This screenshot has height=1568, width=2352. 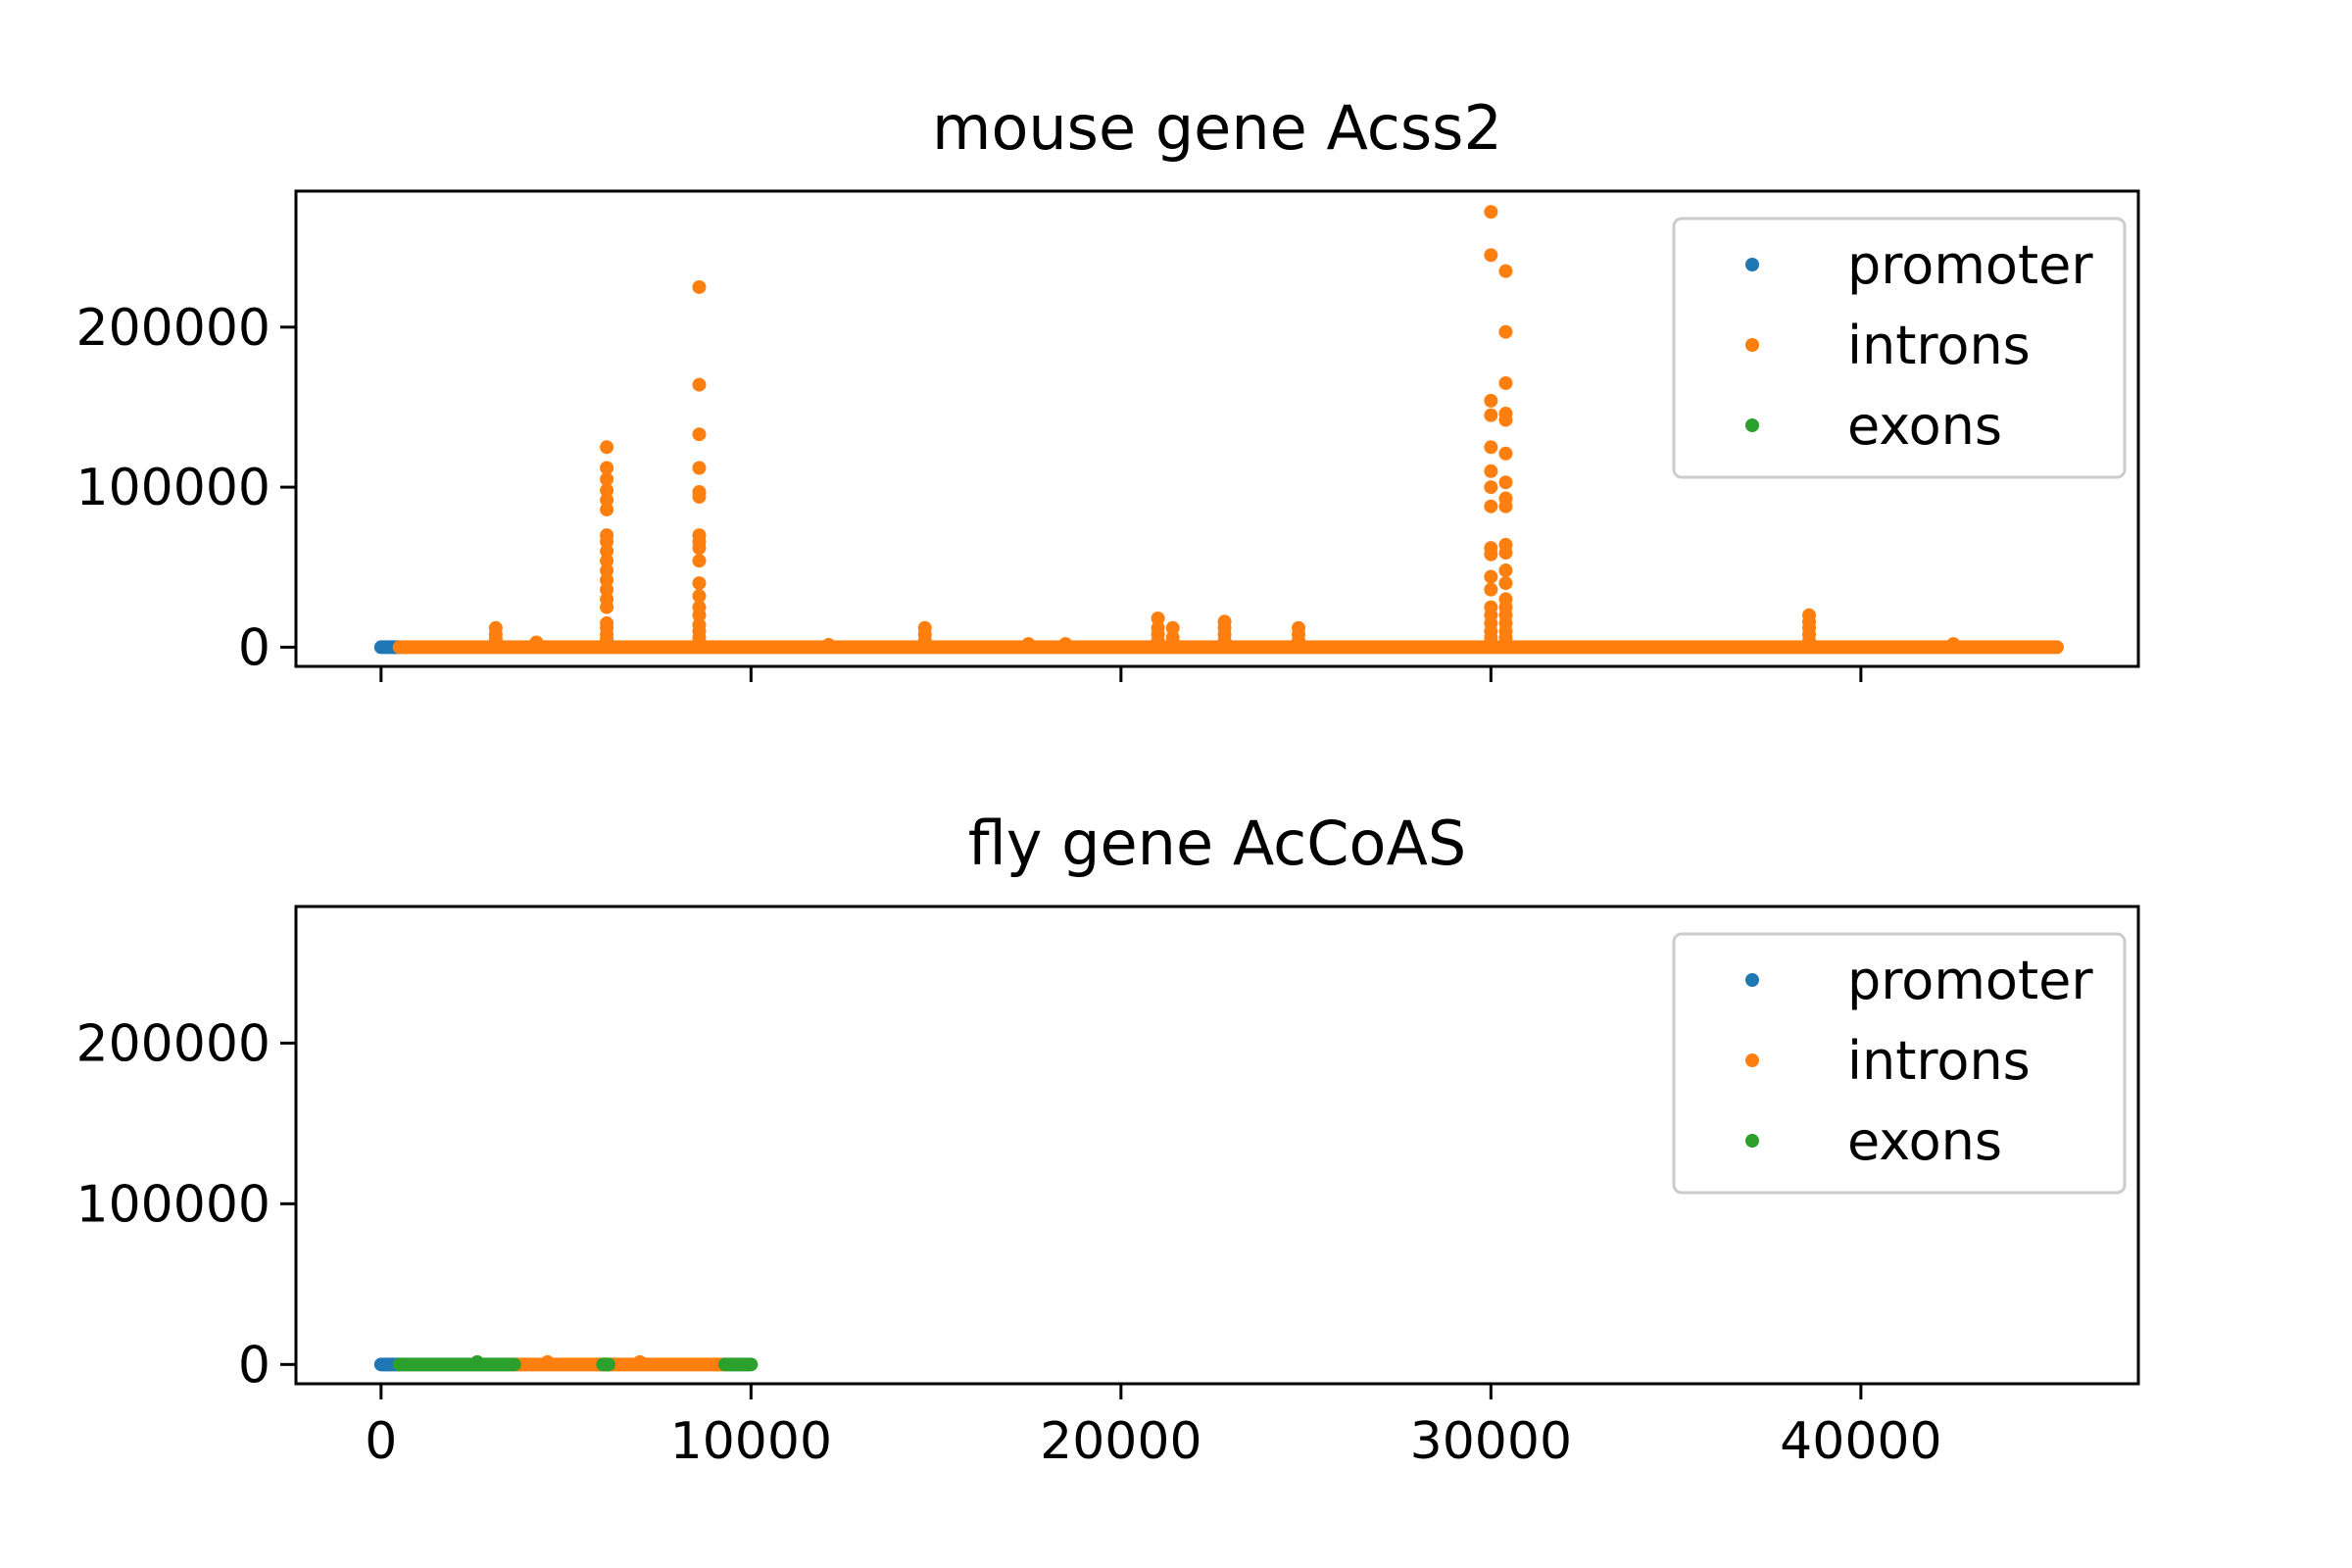 What do you see at coordinates (1491, 1441) in the screenshot?
I see `x-tick-label: 30000` at bounding box center [1491, 1441].